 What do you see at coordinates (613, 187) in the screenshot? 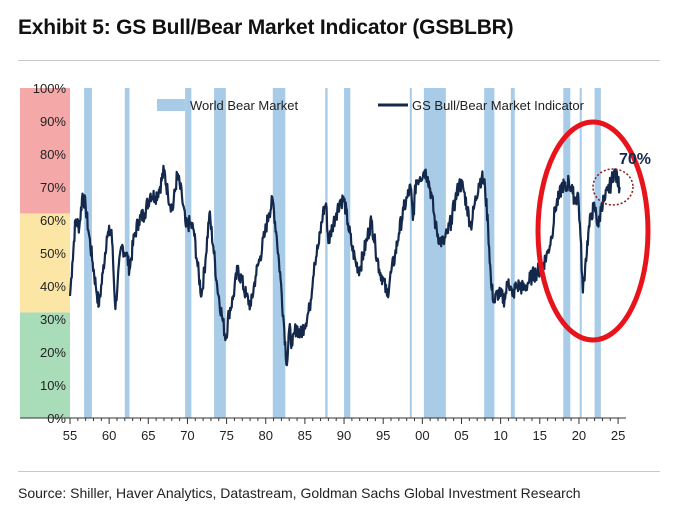
I see `current-value-marker` at bounding box center [613, 187].